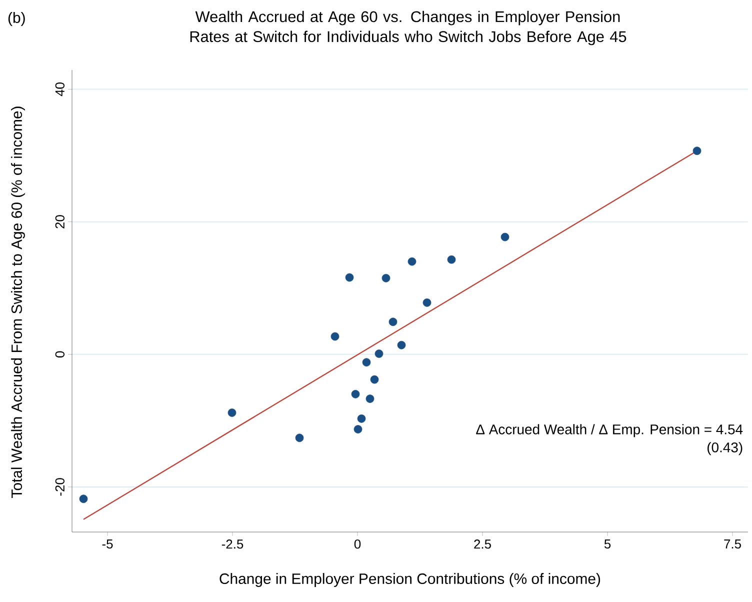 Image resolution: width=752 pixels, height=602 pixels. Describe the element at coordinates (732, 544) in the screenshot. I see `x-tick-label: 7.5` at that location.